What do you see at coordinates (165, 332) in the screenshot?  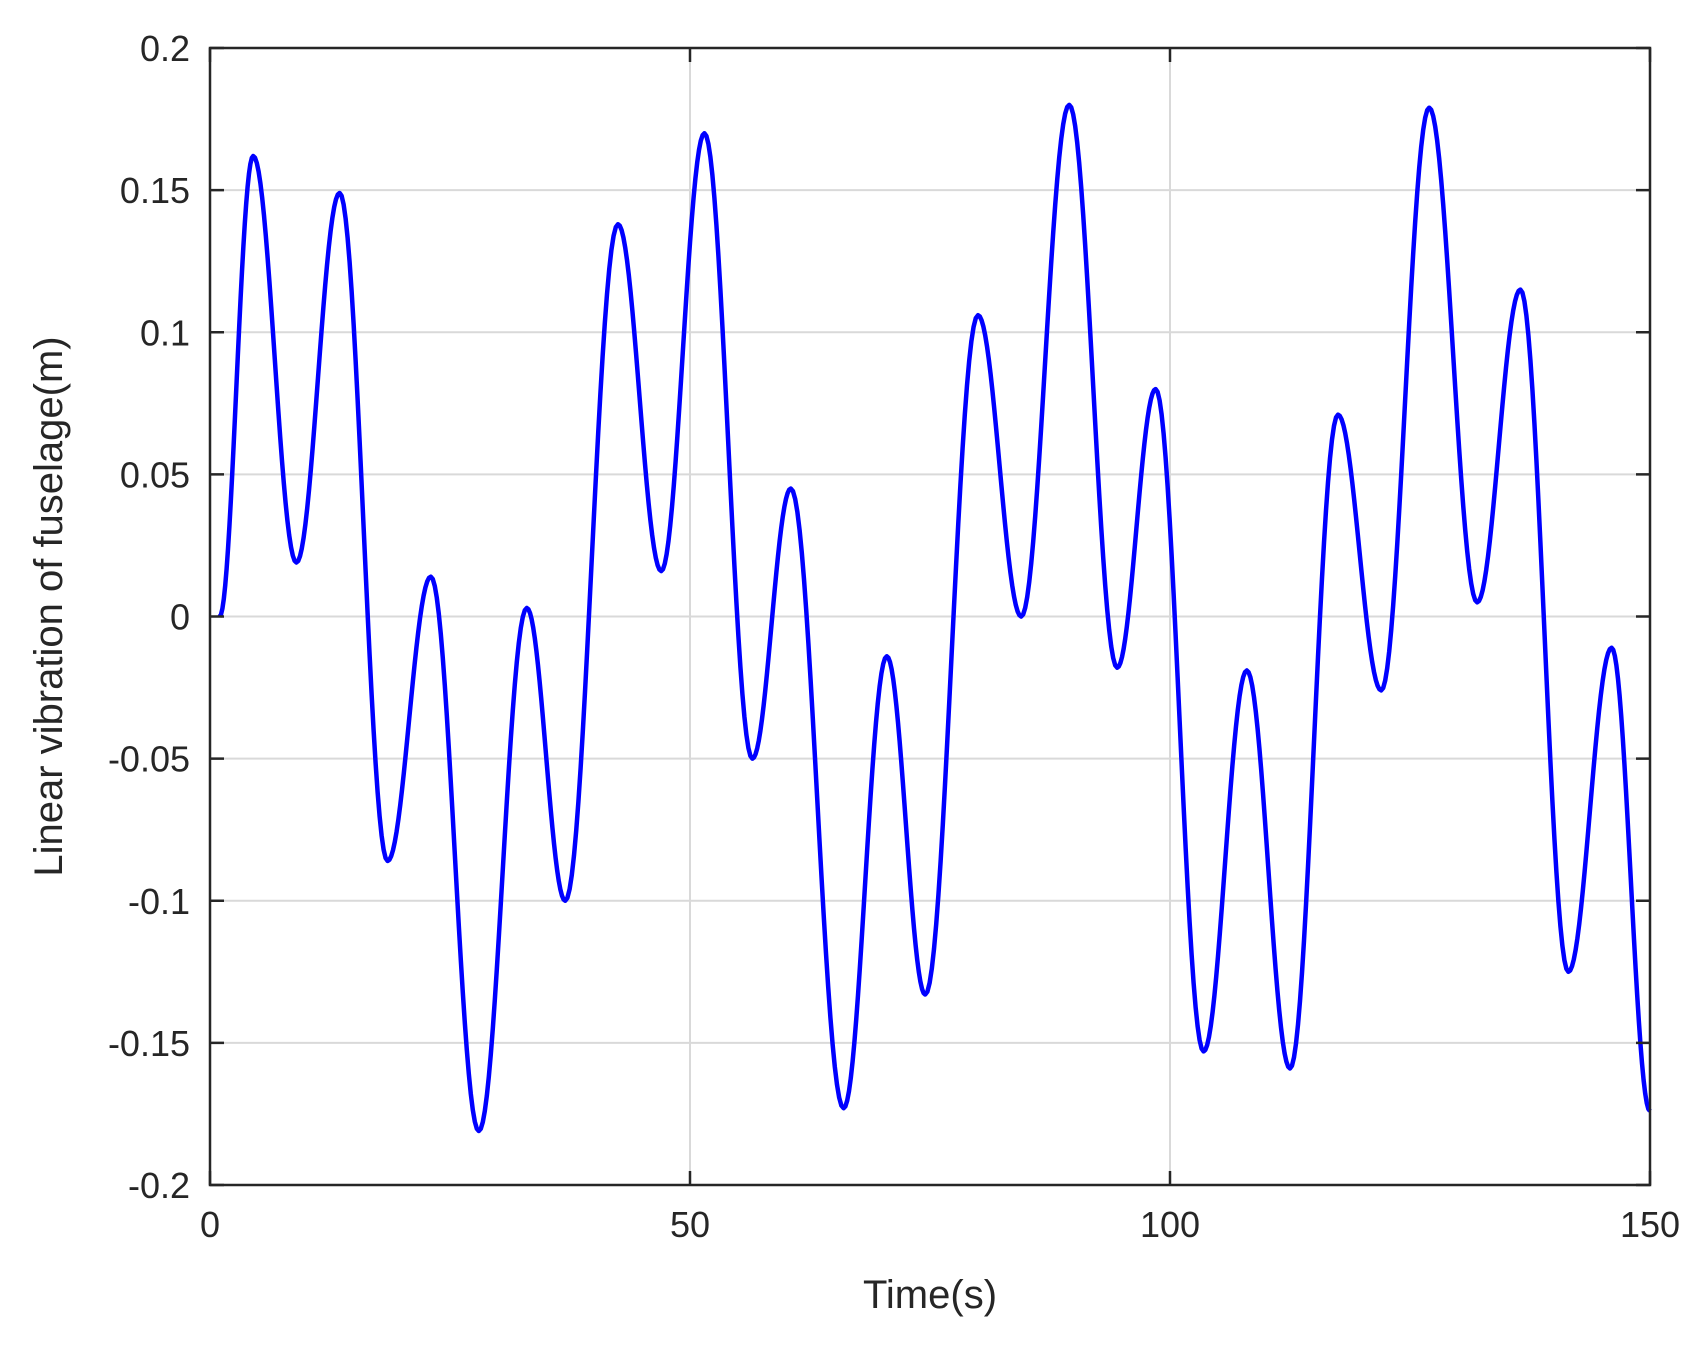 I see `y-tick-label: 0.1` at bounding box center [165, 332].